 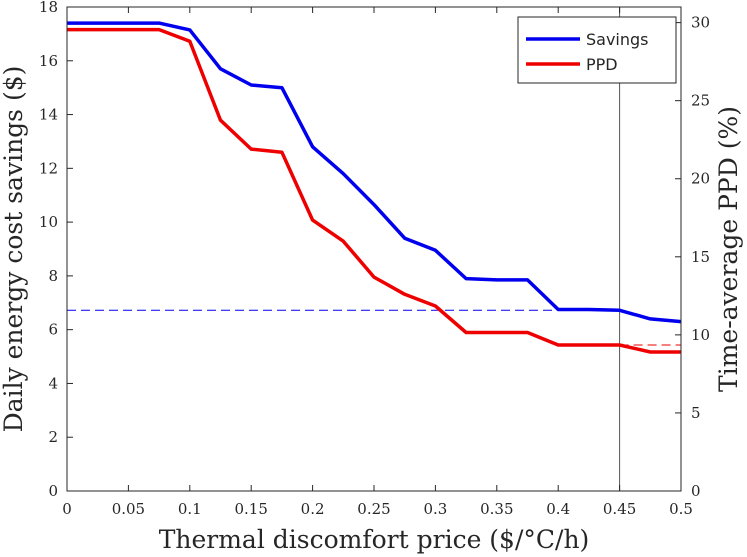 I want to click on y-right-tick-label: 30, so click(x=700, y=23).